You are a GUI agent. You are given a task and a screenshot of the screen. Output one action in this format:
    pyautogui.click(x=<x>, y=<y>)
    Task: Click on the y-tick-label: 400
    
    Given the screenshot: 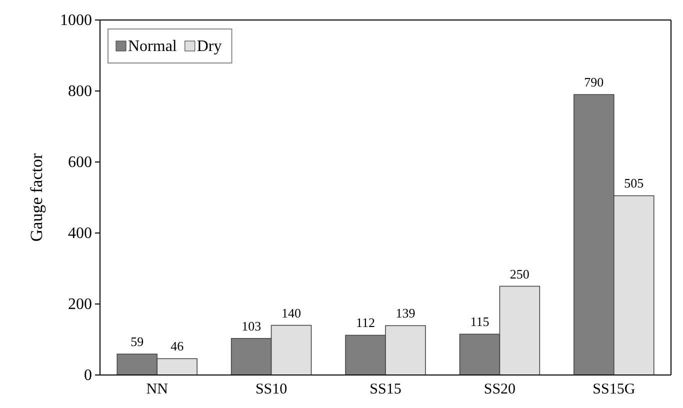 What is the action you would take?
    pyautogui.click(x=80, y=233)
    